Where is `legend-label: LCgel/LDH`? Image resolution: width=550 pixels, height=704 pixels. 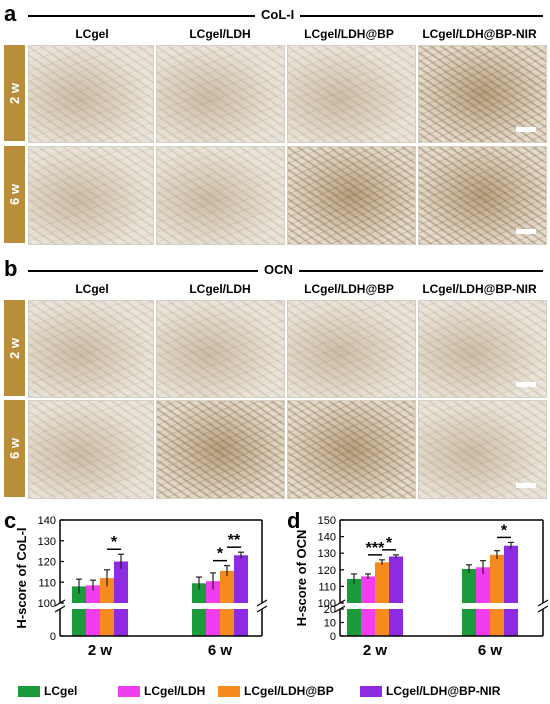
legend-label: LCgel/LDH is located at coordinates (175, 691).